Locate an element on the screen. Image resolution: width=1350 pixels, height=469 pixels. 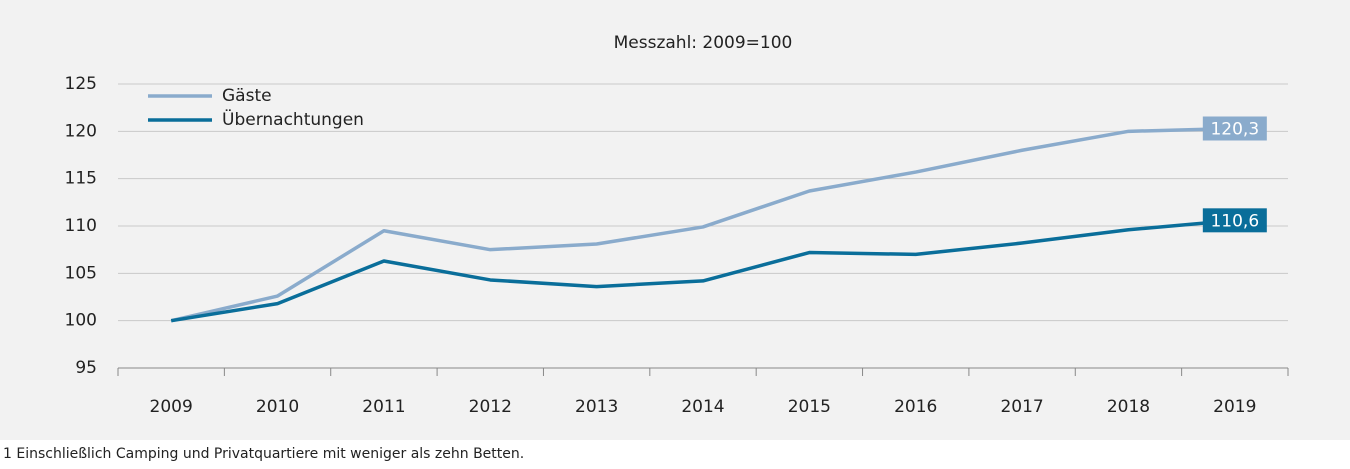
y-tick-label: 105 is located at coordinates (81, 273).